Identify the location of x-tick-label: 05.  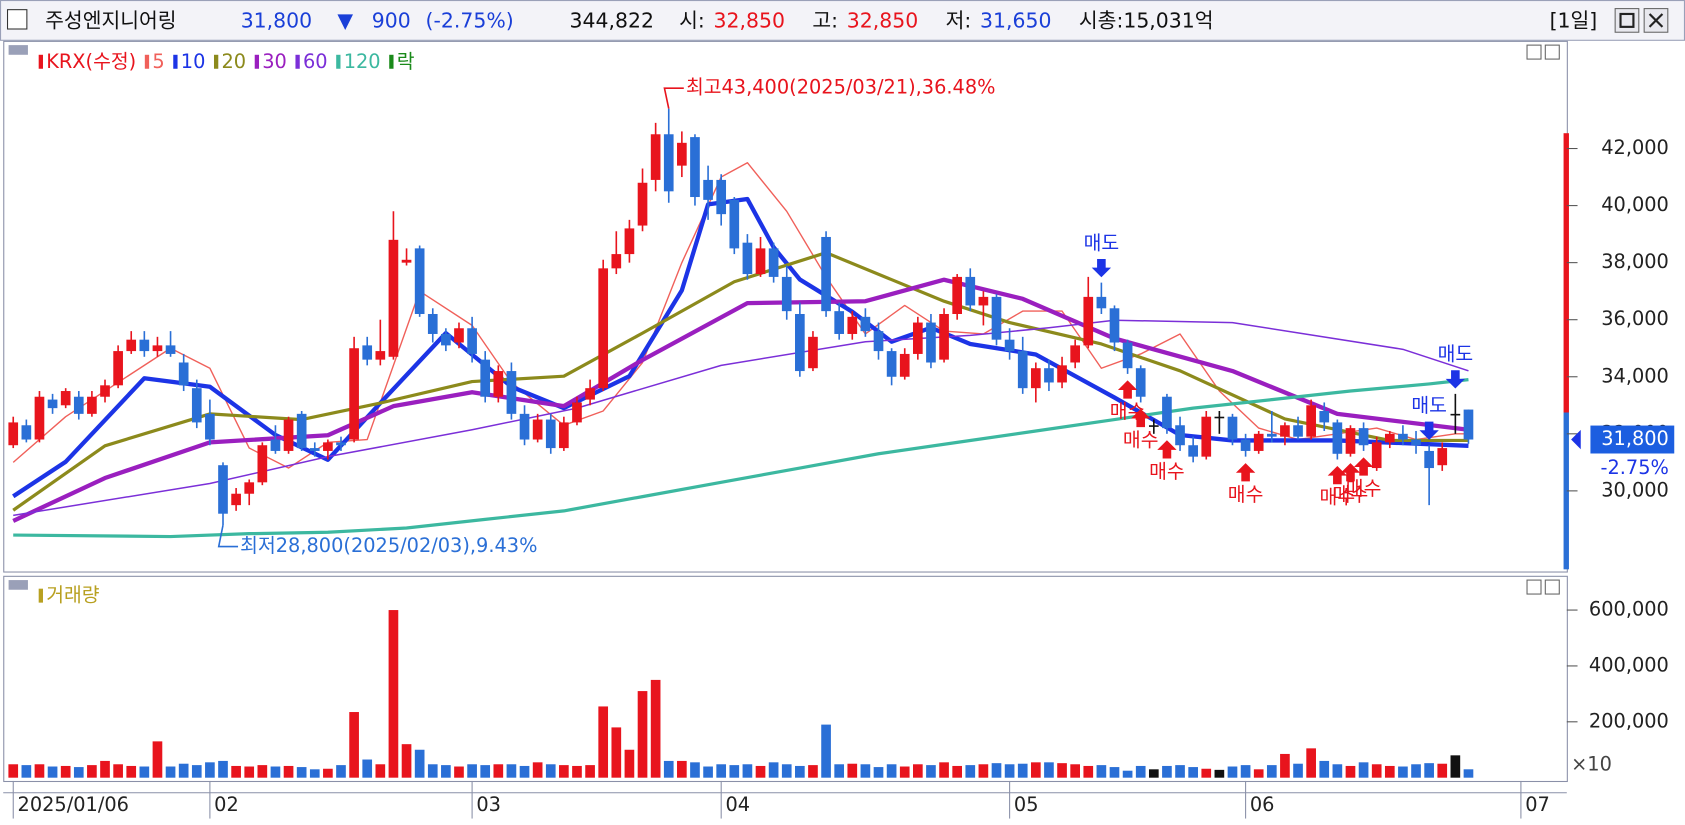
(1026, 804).